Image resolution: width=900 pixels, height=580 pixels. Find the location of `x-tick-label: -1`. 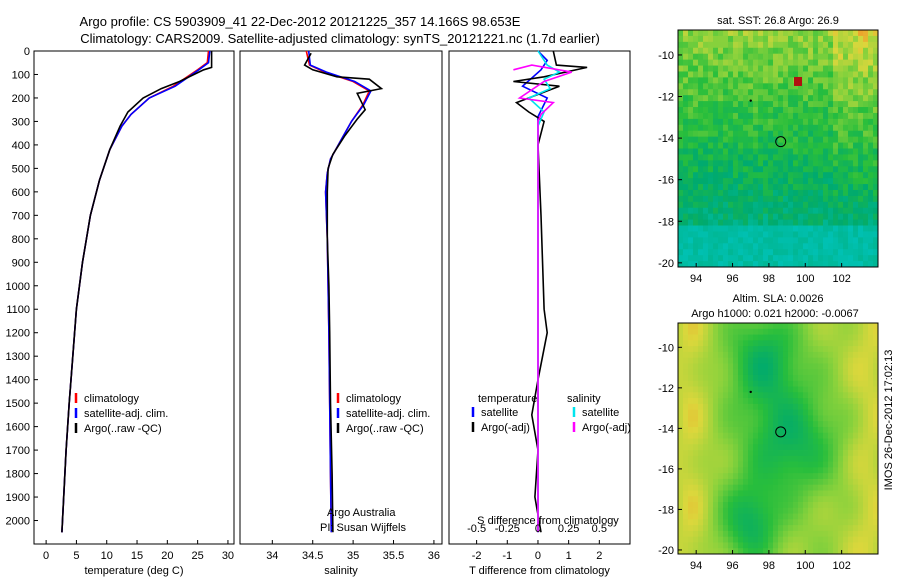

x-tick-label: -1 is located at coordinates (507, 556).